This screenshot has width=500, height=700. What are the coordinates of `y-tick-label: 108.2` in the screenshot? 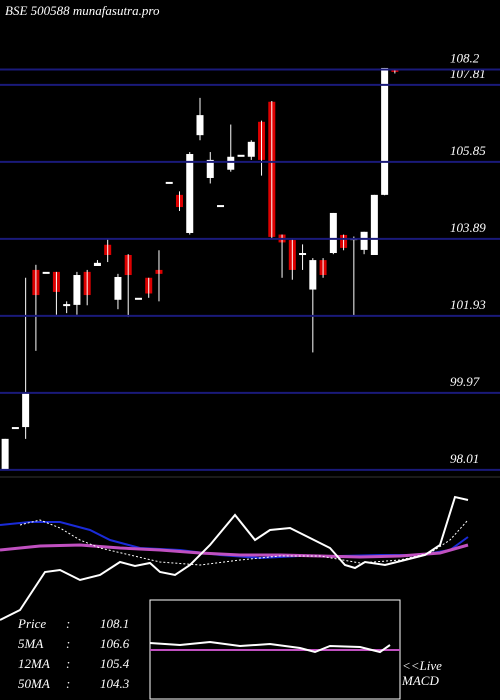 It's located at (465, 58).